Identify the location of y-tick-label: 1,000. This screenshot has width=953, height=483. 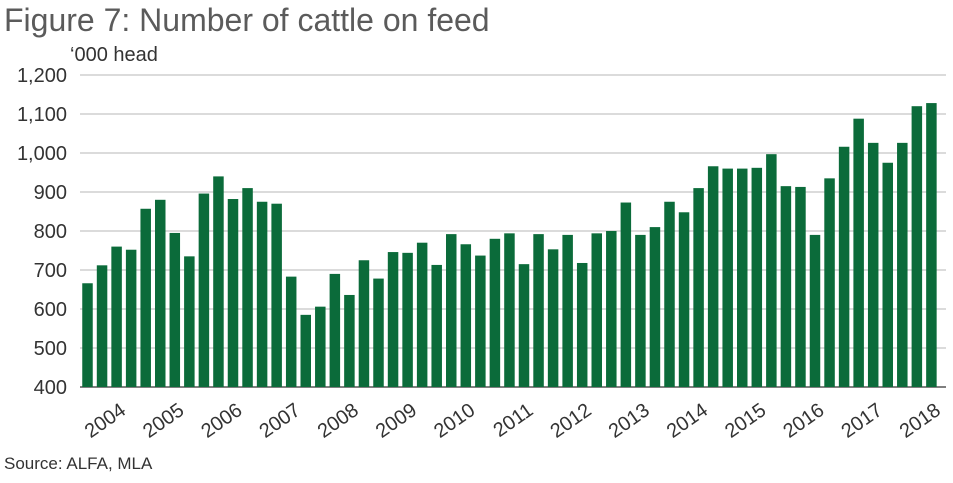
(42, 154).